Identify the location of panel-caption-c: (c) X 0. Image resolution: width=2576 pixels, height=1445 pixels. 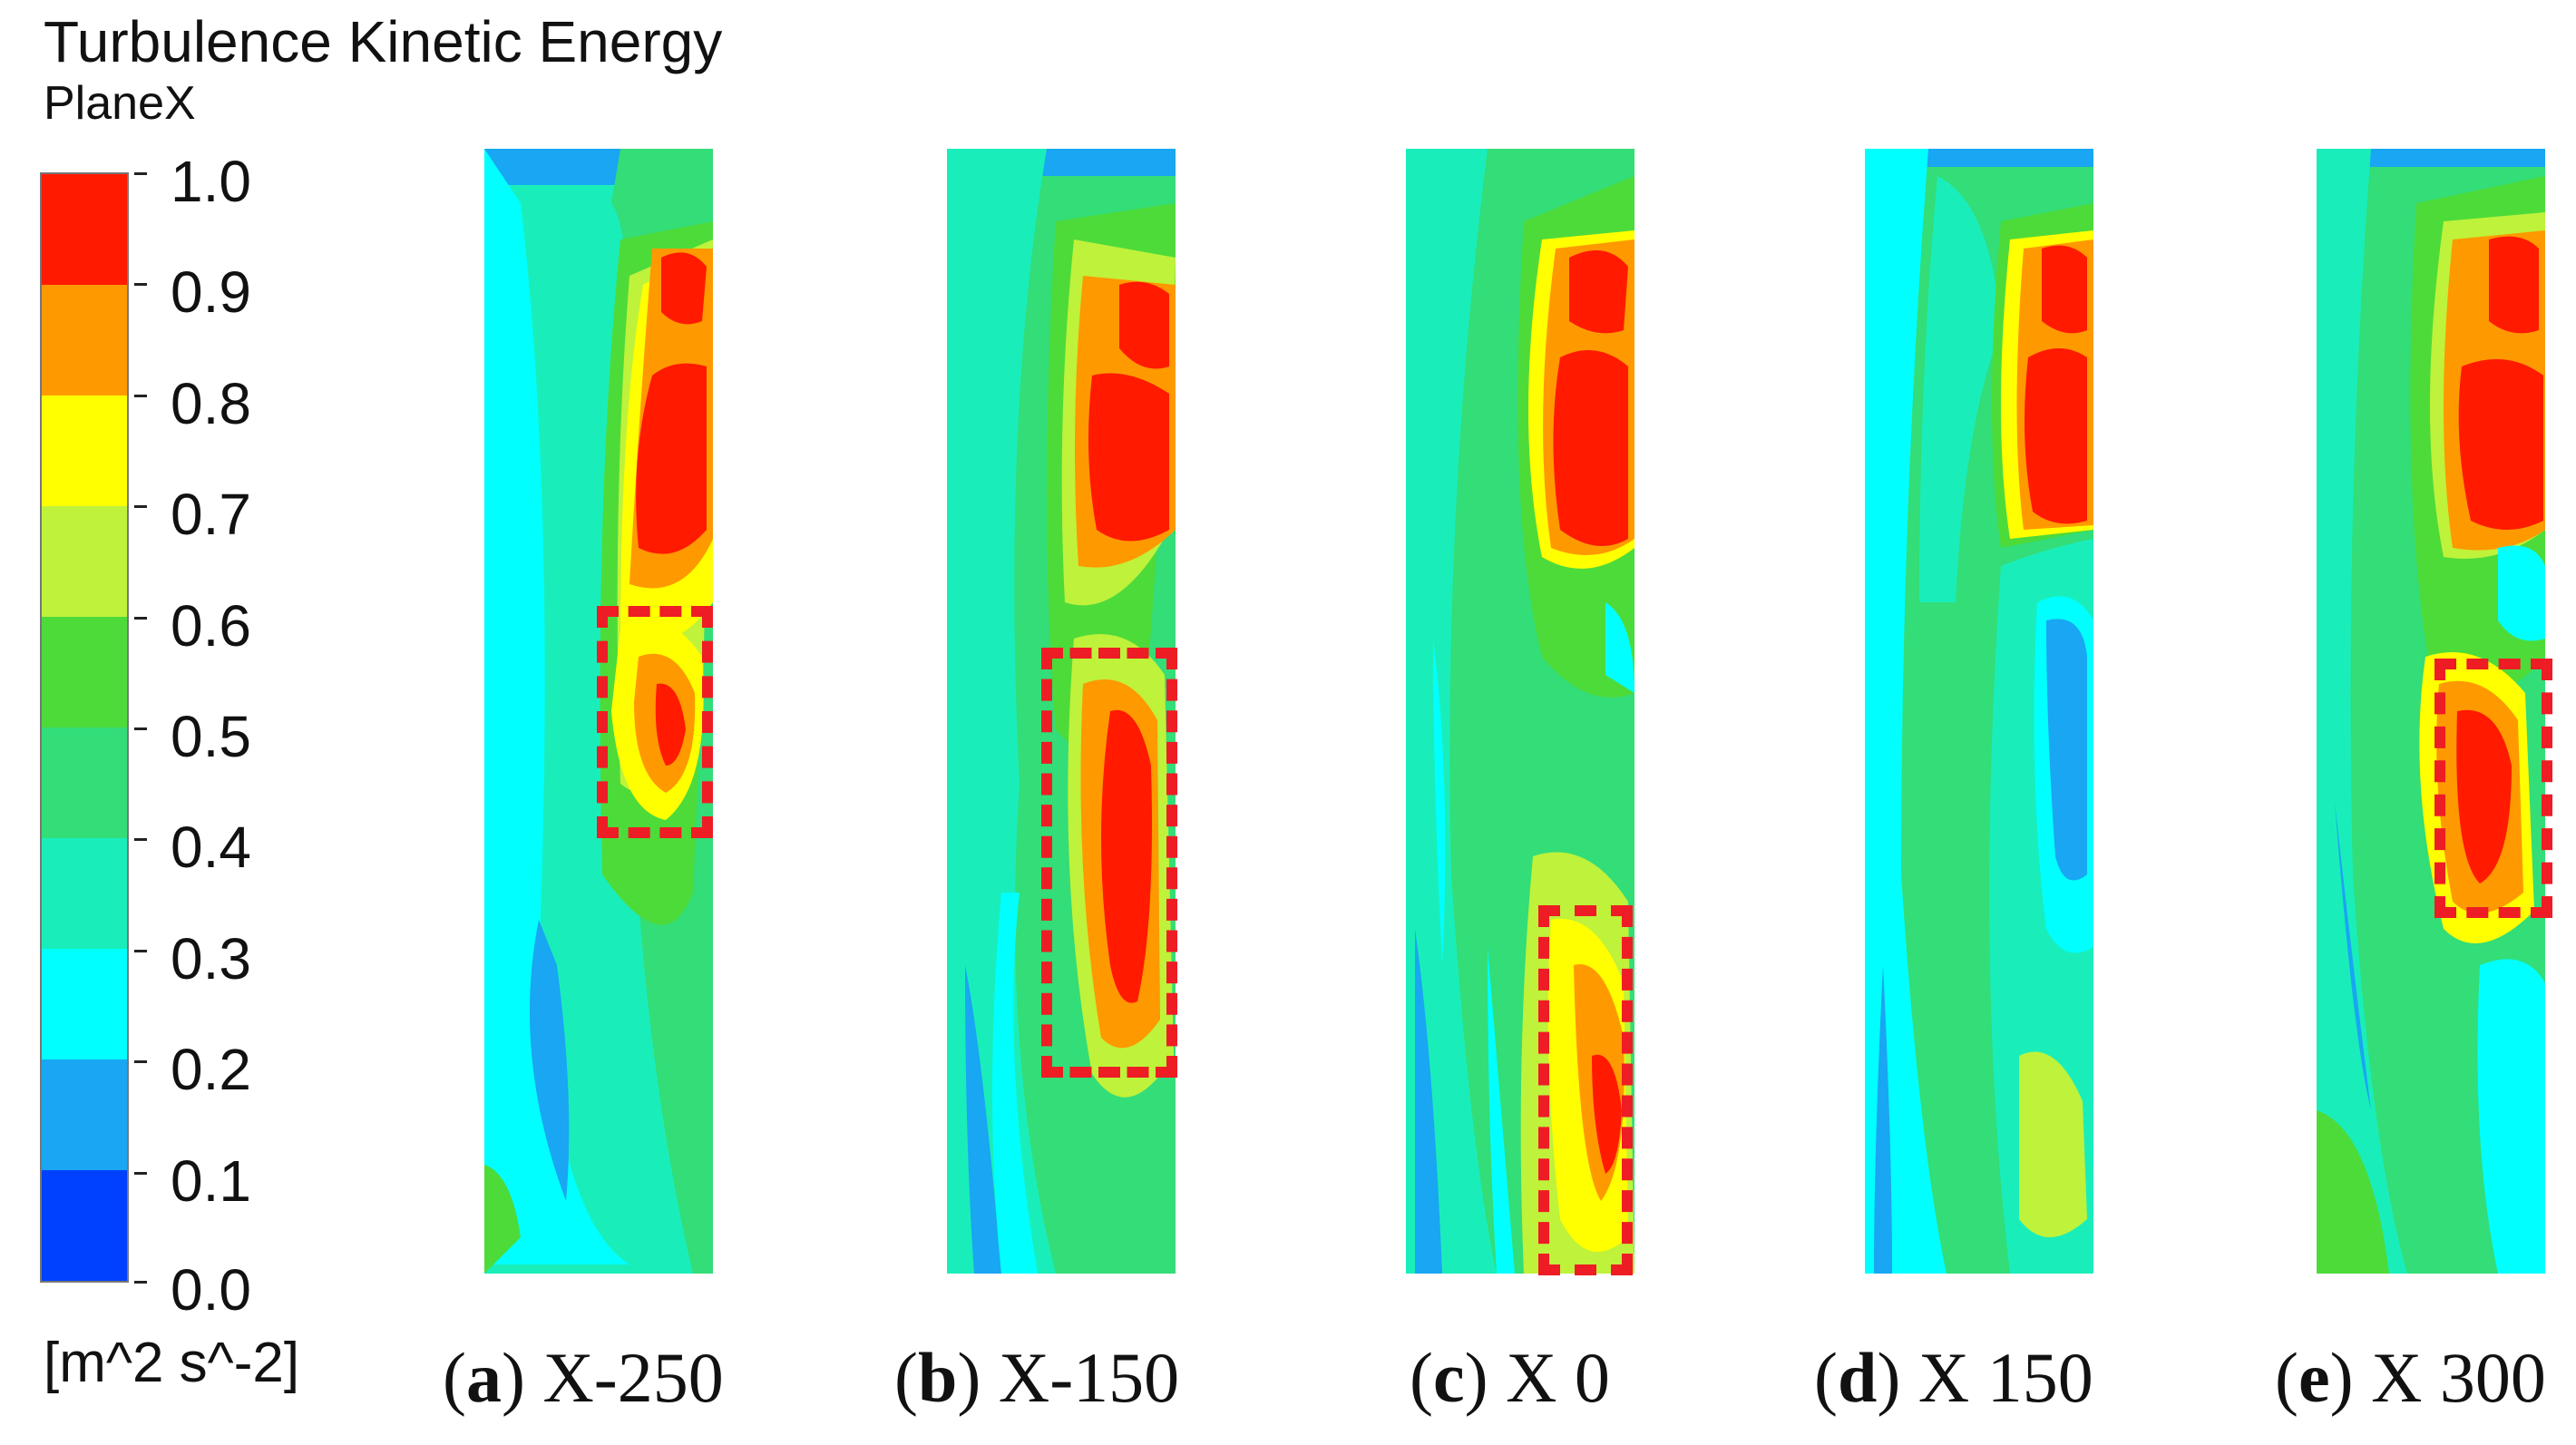
(1510, 1378).